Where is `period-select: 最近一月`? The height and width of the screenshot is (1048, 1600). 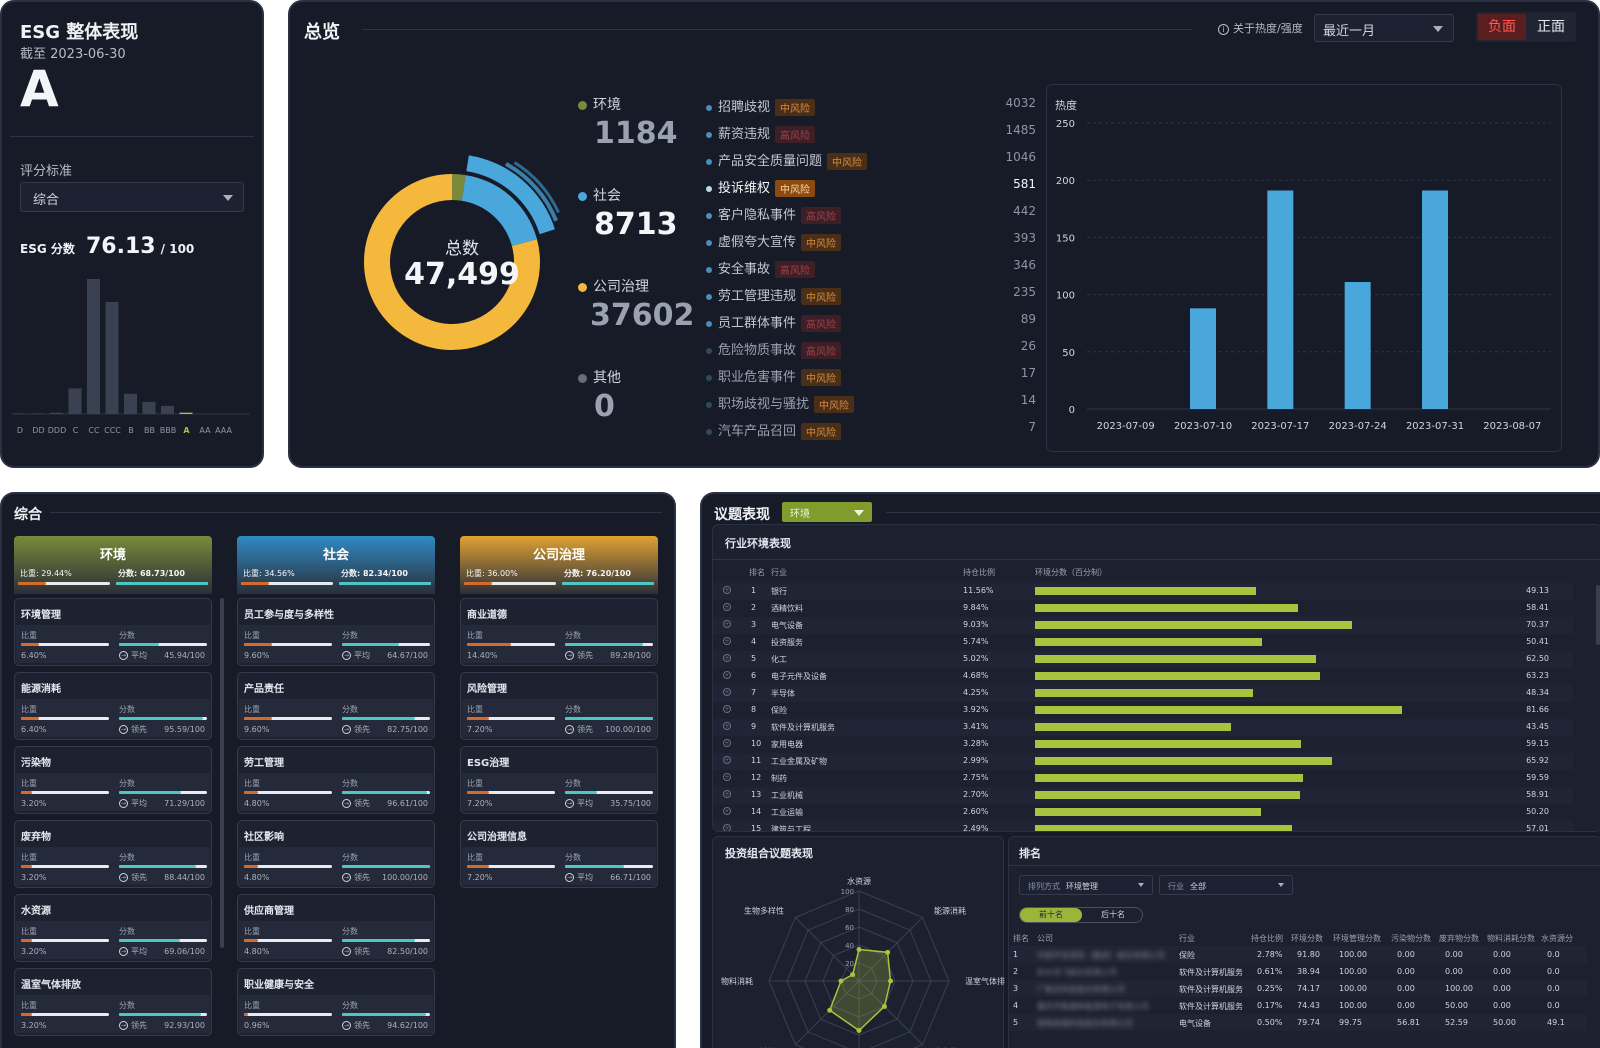
period-select: 最近一月 is located at coordinates (1384, 28).